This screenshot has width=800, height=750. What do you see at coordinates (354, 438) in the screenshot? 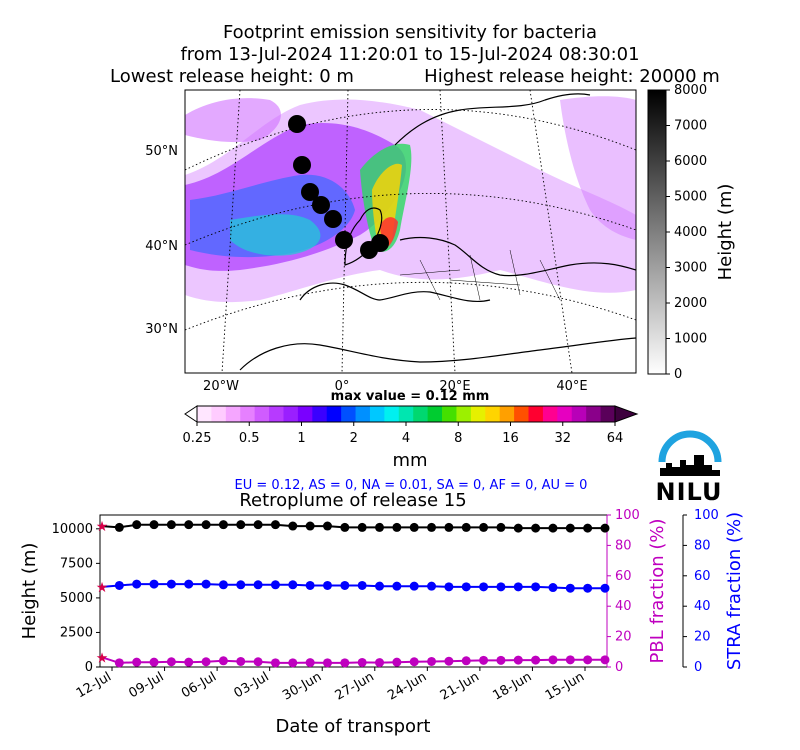
I see `sensitivity-colorbar-tick-label: 2` at bounding box center [354, 438].